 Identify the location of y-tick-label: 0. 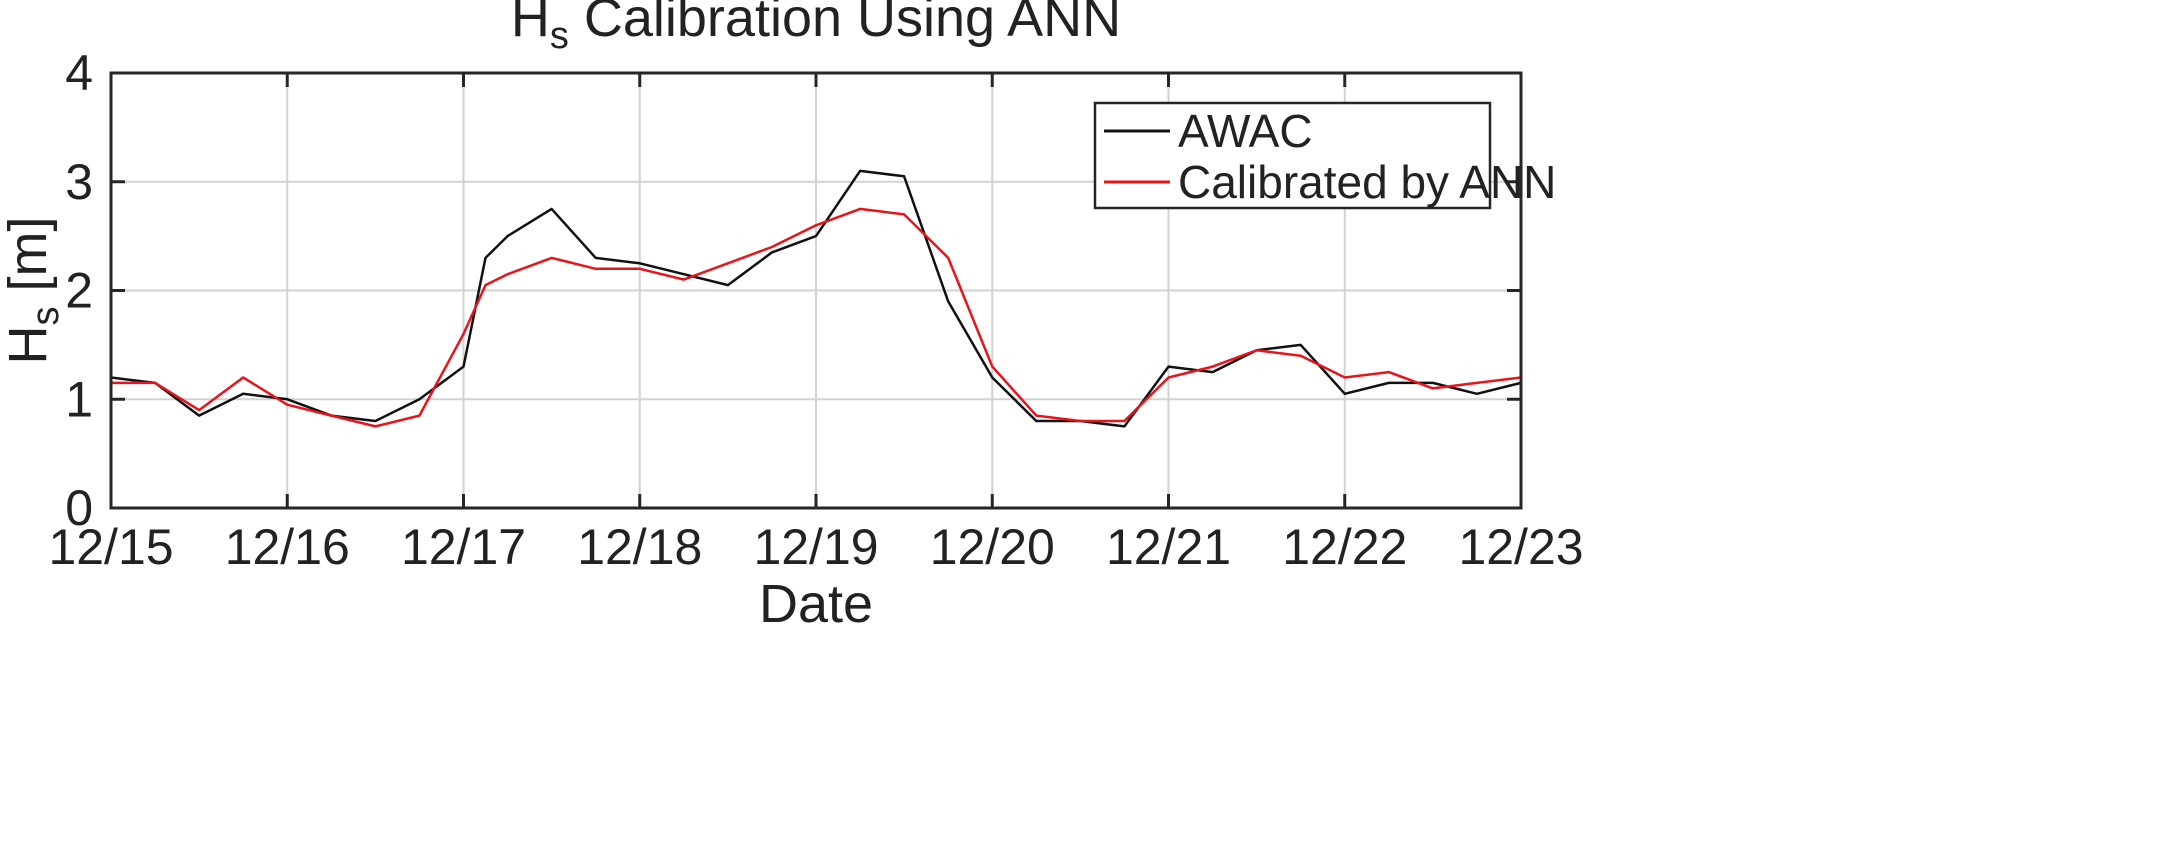
(79, 508).